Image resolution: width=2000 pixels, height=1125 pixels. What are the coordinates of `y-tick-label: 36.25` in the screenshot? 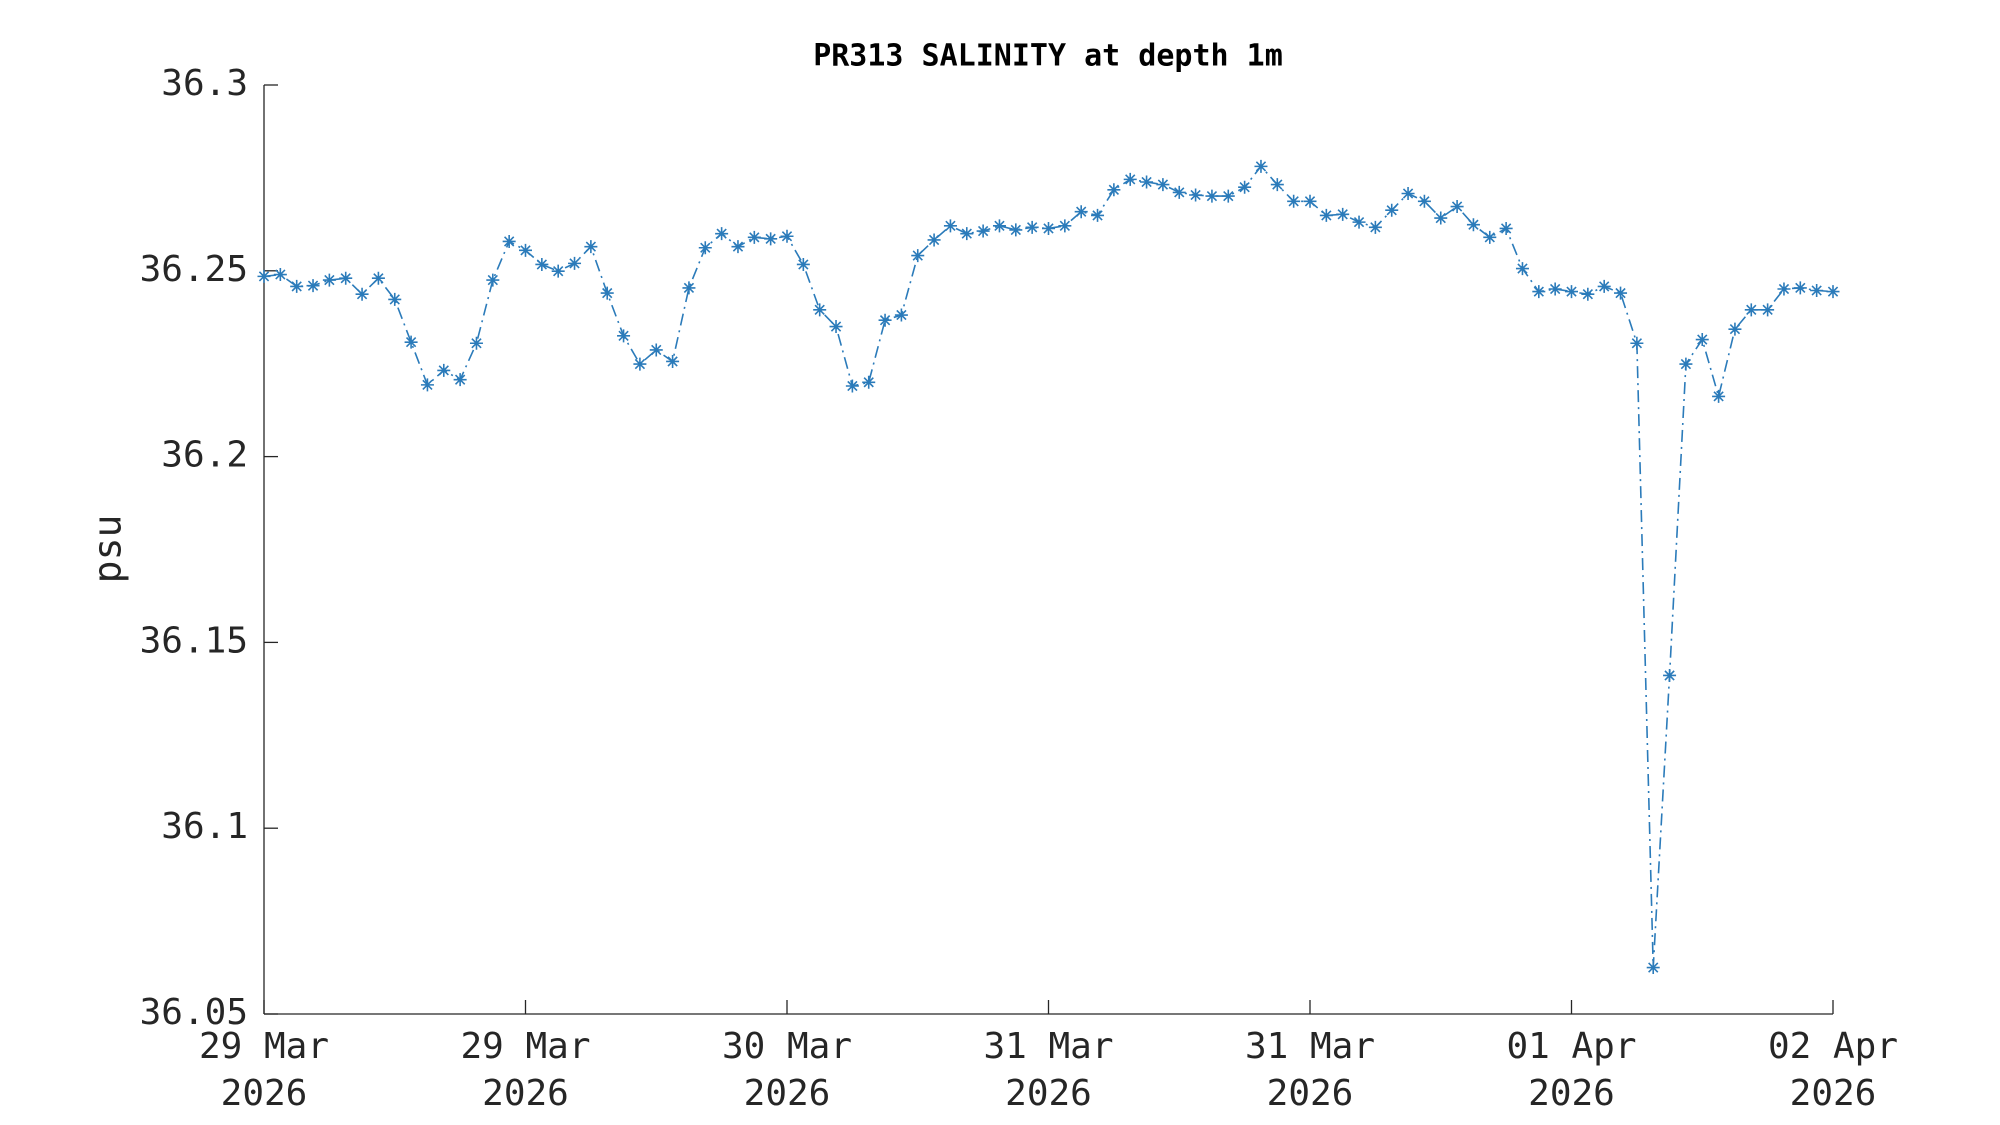 It's located at (194, 269).